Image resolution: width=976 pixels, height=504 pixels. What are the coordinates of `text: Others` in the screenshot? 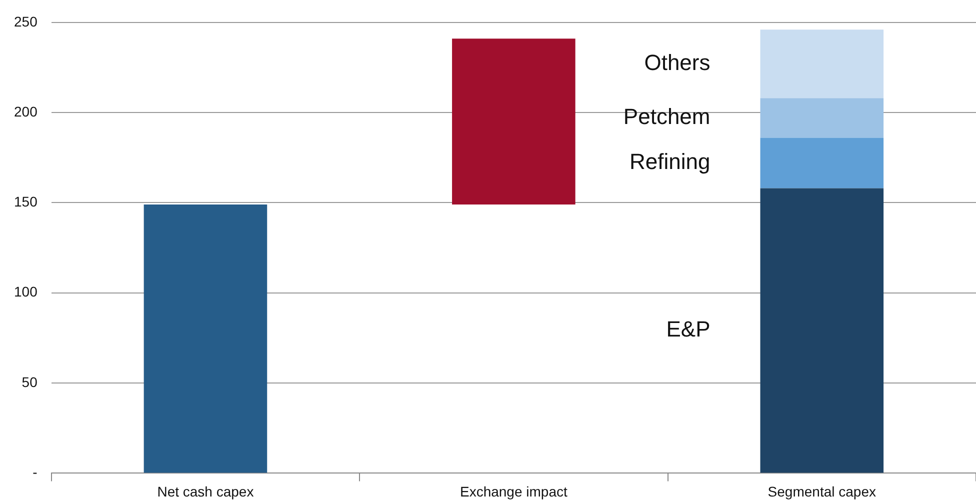 It's located at (677, 62).